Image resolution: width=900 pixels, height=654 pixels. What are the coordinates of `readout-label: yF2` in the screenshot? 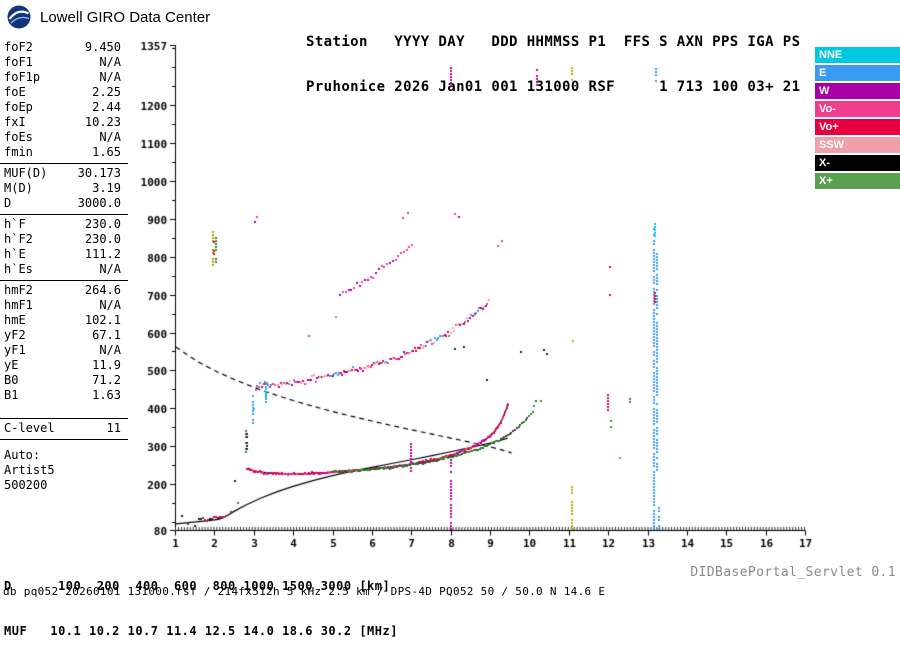 It's located at (15, 335).